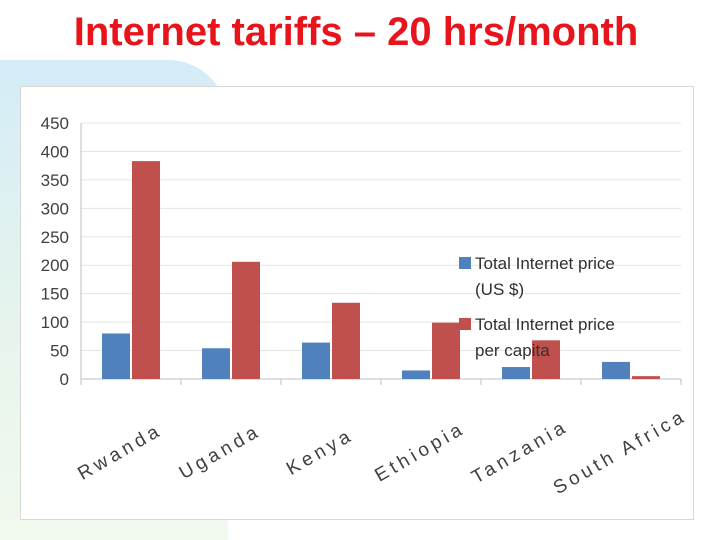  I want to click on y-tick-label: 50, so click(59, 351).